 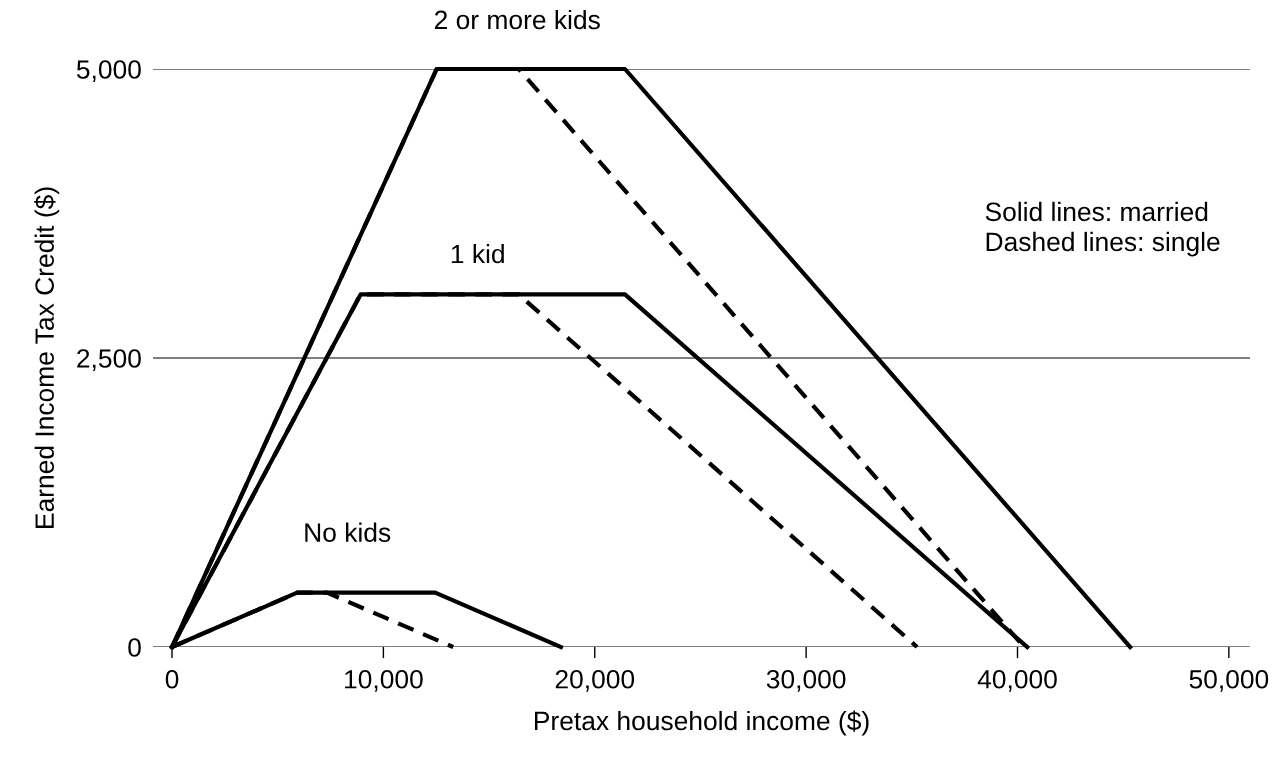 I want to click on annotation: Solid lines: married, so click(x=1096, y=211).